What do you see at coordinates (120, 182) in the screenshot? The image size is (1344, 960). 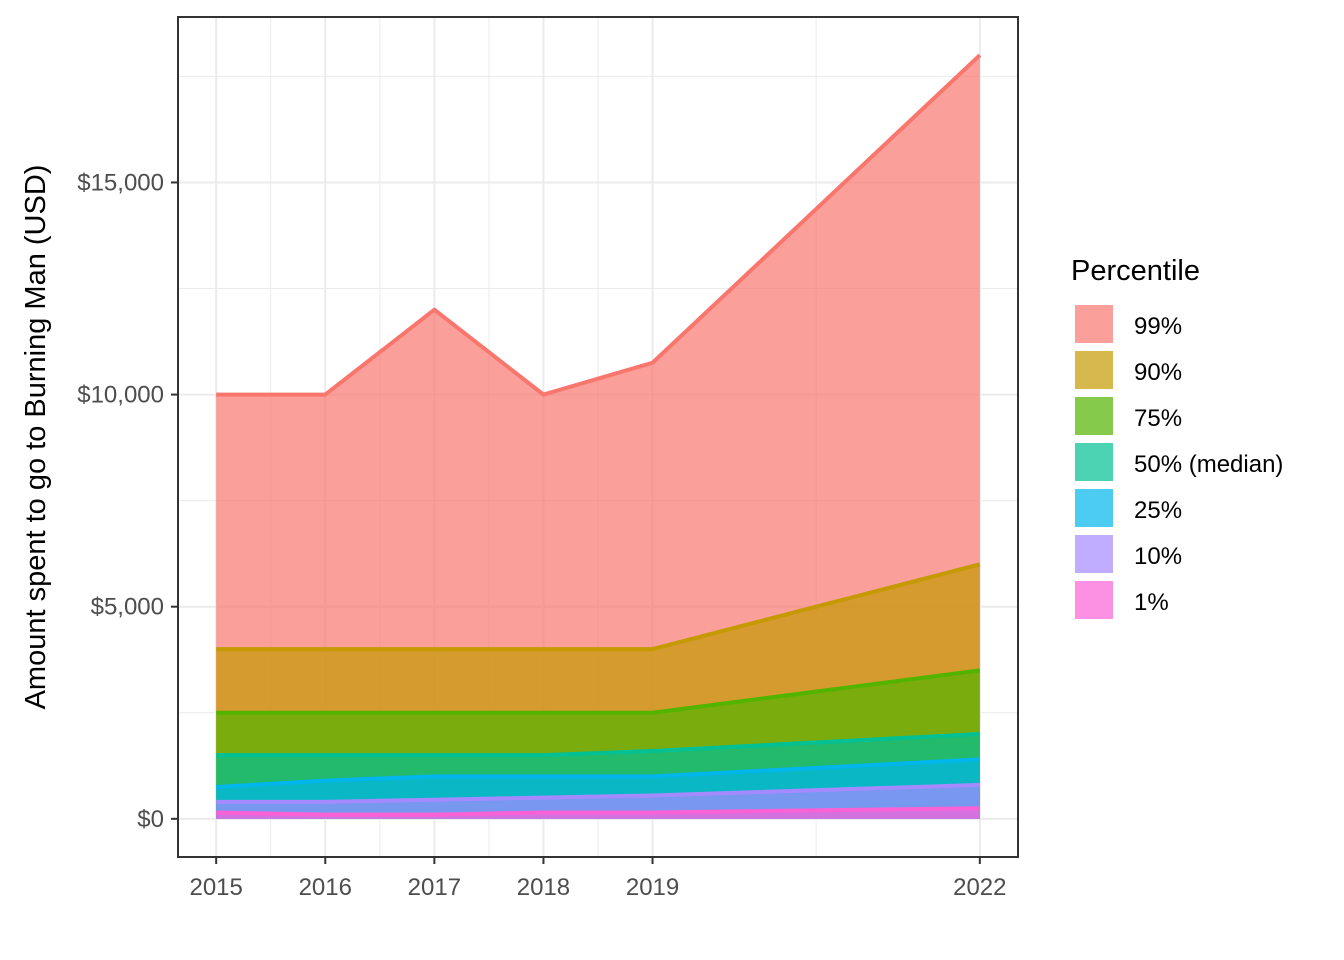 I see `y-tick-label: $15,000` at bounding box center [120, 182].